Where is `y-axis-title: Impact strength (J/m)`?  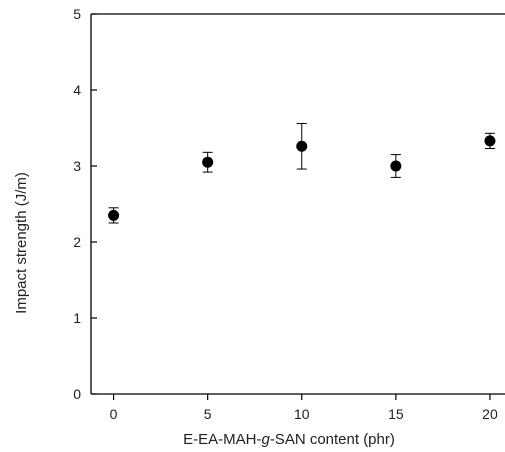 y-axis-title: Impact strength (J/m) is located at coordinates (21, 243).